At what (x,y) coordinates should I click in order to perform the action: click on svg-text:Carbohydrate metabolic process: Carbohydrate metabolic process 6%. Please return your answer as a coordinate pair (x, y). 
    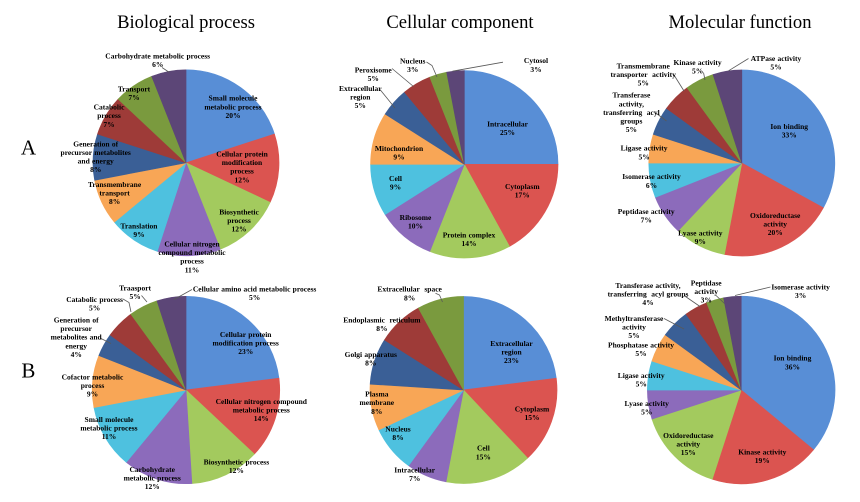
    Looking at the image, I should click on (157, 60).